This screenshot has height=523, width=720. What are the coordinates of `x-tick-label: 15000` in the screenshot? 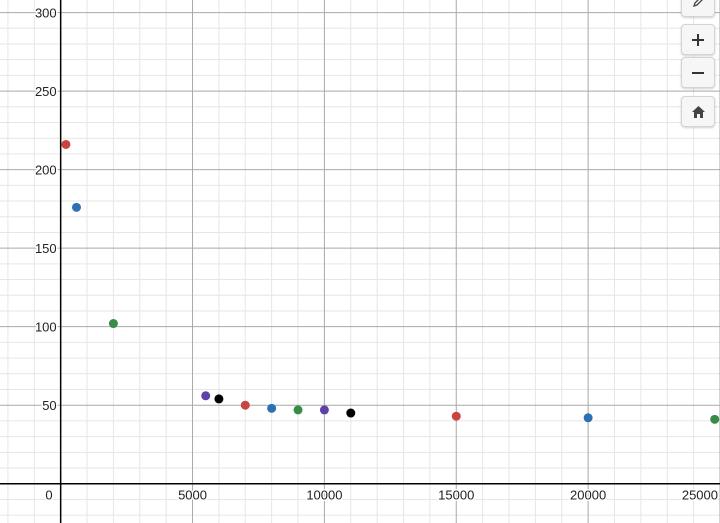 It's located at (456, 495).